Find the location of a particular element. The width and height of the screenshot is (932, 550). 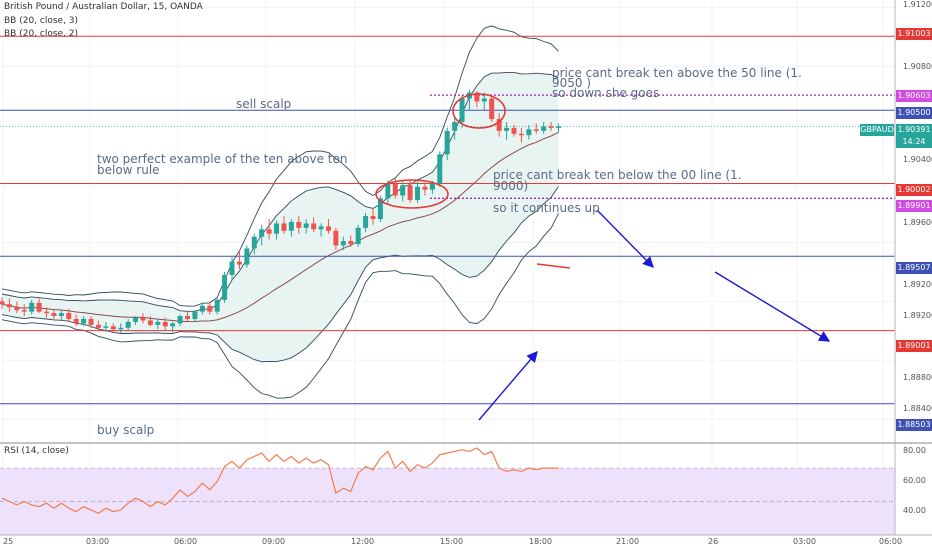

rsi-tick: 60.00 is located at coordinates (914, 480).